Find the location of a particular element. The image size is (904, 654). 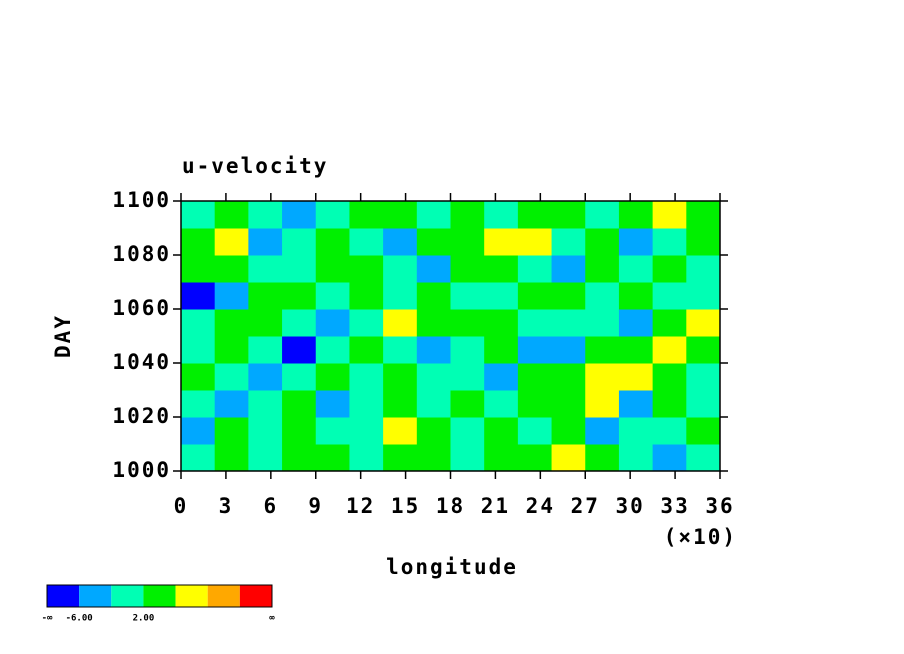

x-tick-label: 33 is located at coordinates (674, 506).